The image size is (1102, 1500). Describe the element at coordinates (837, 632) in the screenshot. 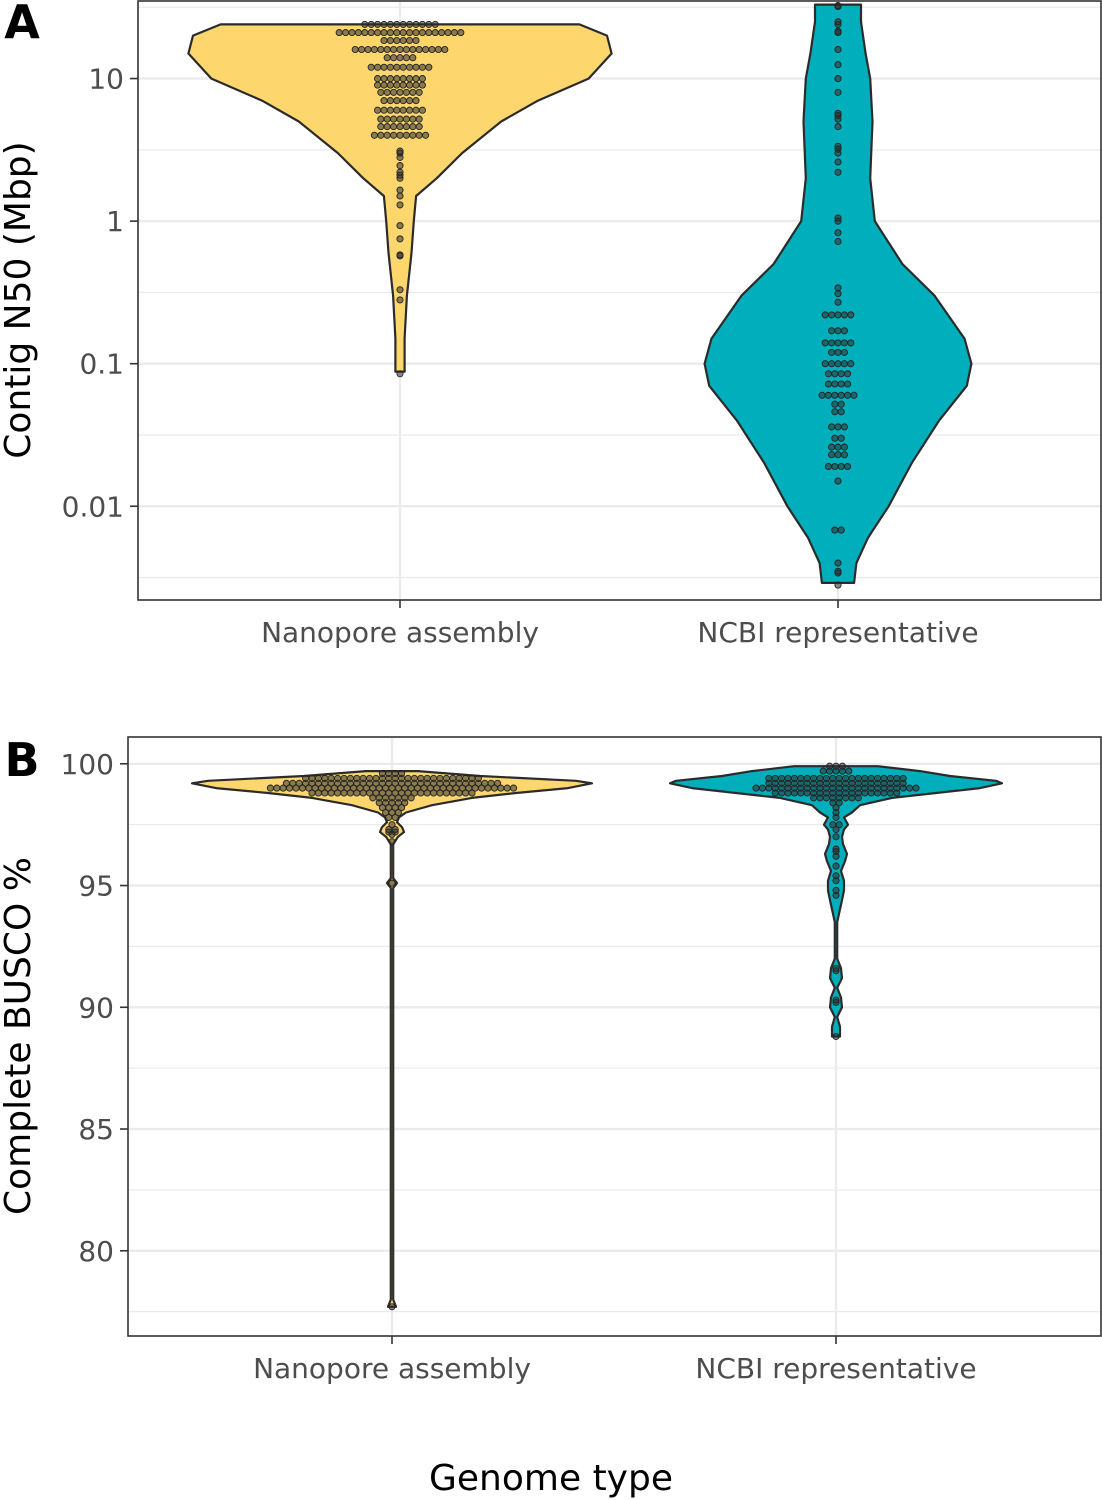

I see `panel-a-x-tick-label-ncbi: NCBI representative` at that location.